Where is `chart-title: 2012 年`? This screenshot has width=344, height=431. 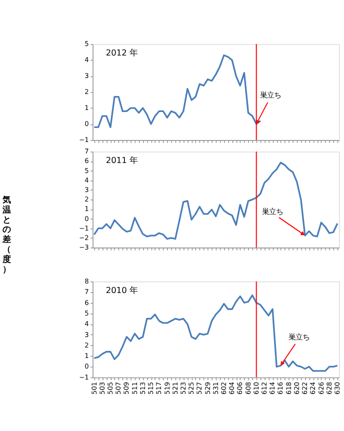
chart-title: 2012 年 is located at coordinates (122, 53).